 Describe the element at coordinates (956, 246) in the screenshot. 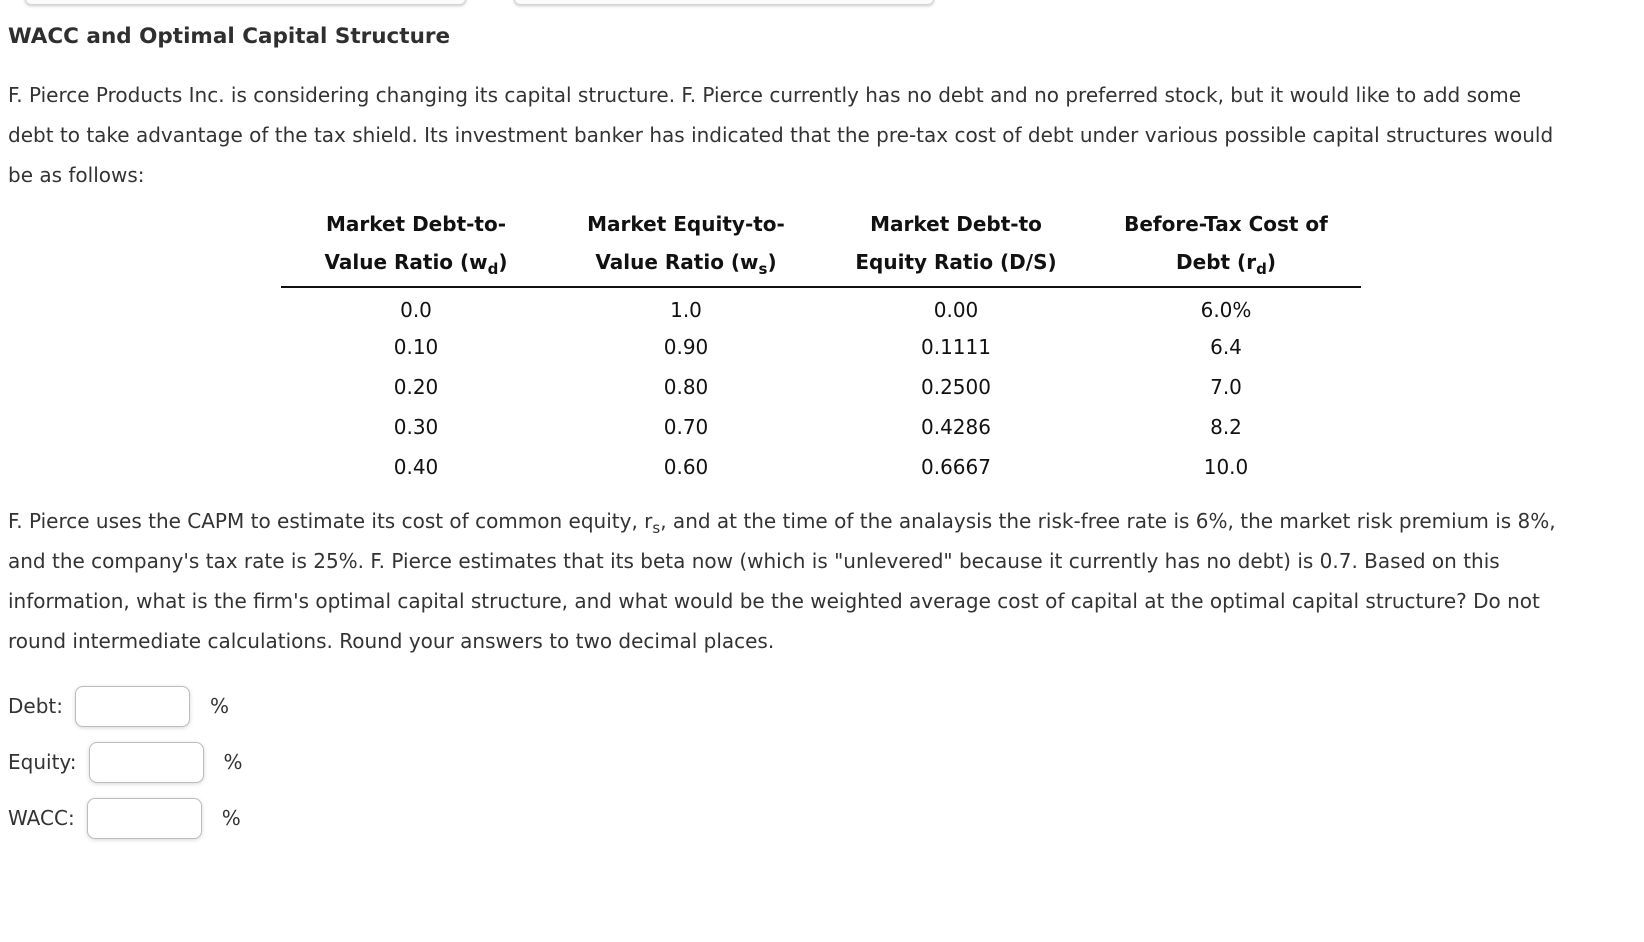

I see `col-header-debt-to-equity: Market Debt-to Equity Ratio (D/S)` at that location.